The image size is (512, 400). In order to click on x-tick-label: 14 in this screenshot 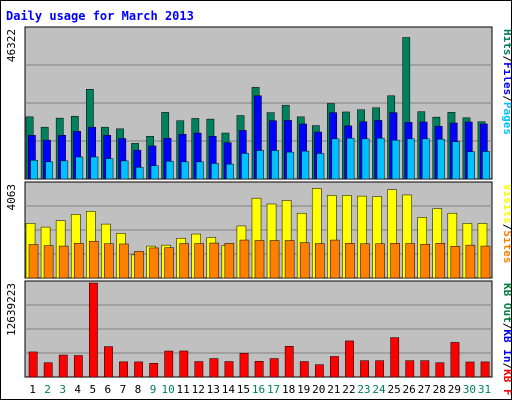, I will do `click(229, 389)`.